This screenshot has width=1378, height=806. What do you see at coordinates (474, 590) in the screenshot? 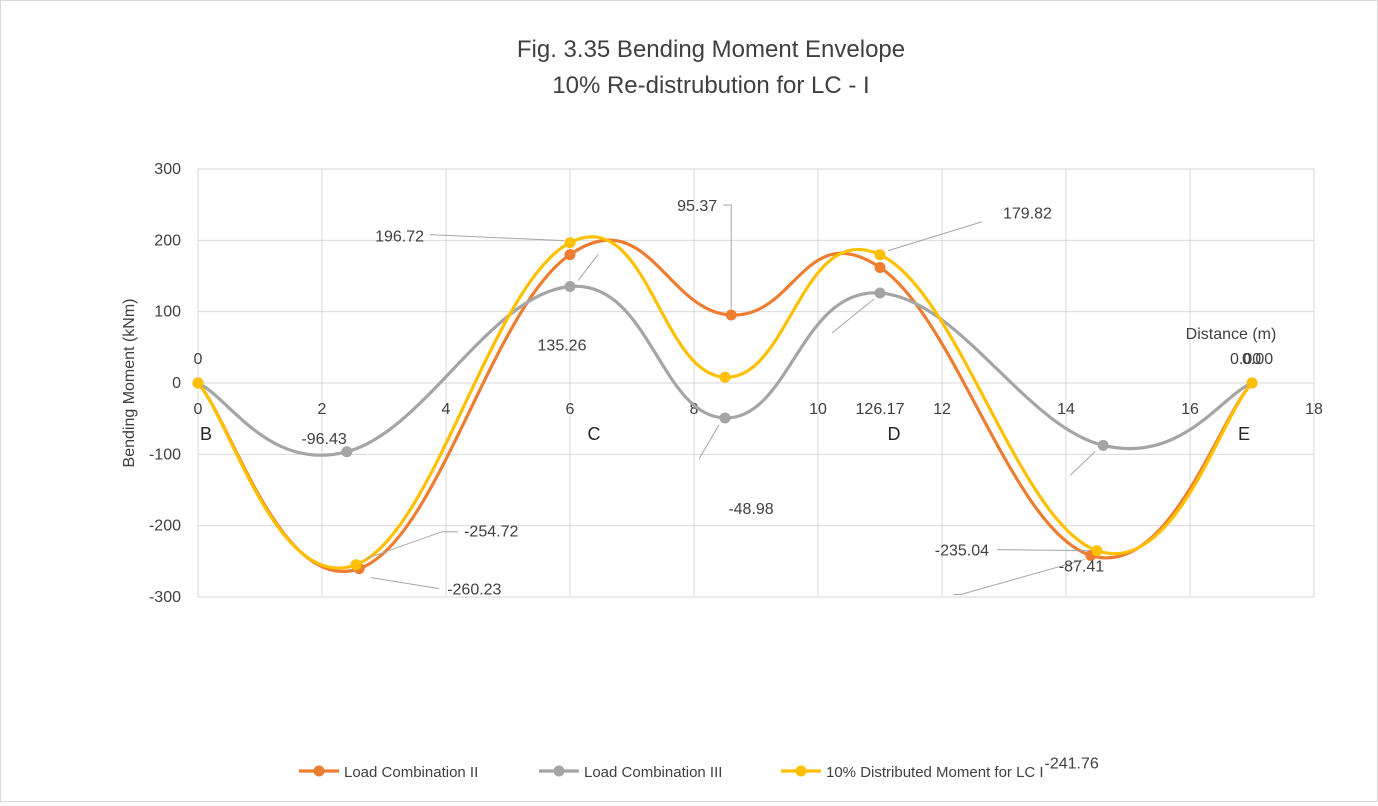
I see `data-label: -260.23` at bounding box center [474, 590].